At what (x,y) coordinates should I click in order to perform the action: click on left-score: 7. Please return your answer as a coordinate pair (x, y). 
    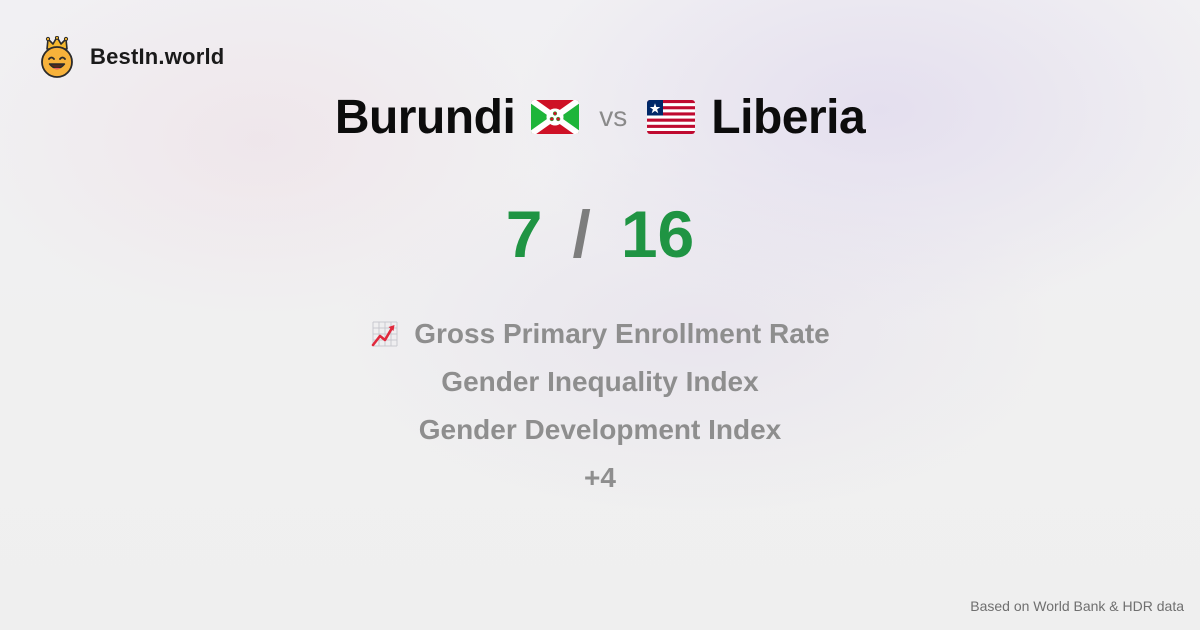
    Looking at the image, I should click on (524, 234).